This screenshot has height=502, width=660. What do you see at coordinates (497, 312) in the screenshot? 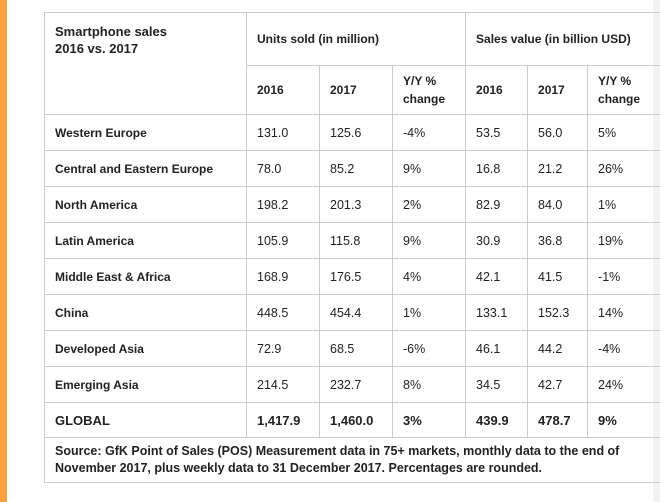
I see `value-2016-cell: 133.1` at bounding box center [497, 312].